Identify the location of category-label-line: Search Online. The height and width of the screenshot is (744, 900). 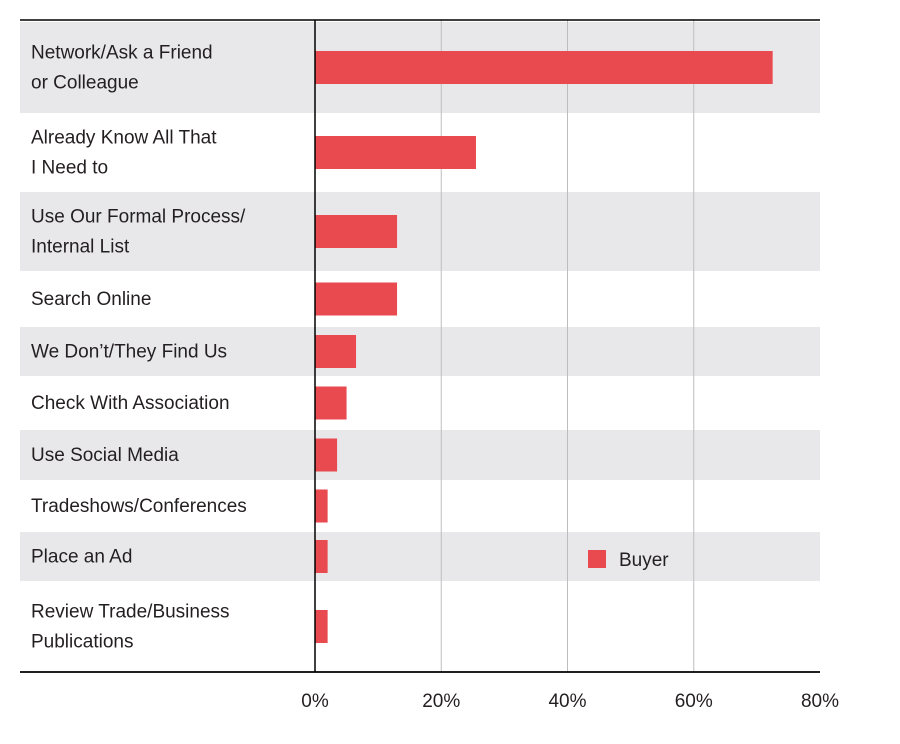
(91, 299).